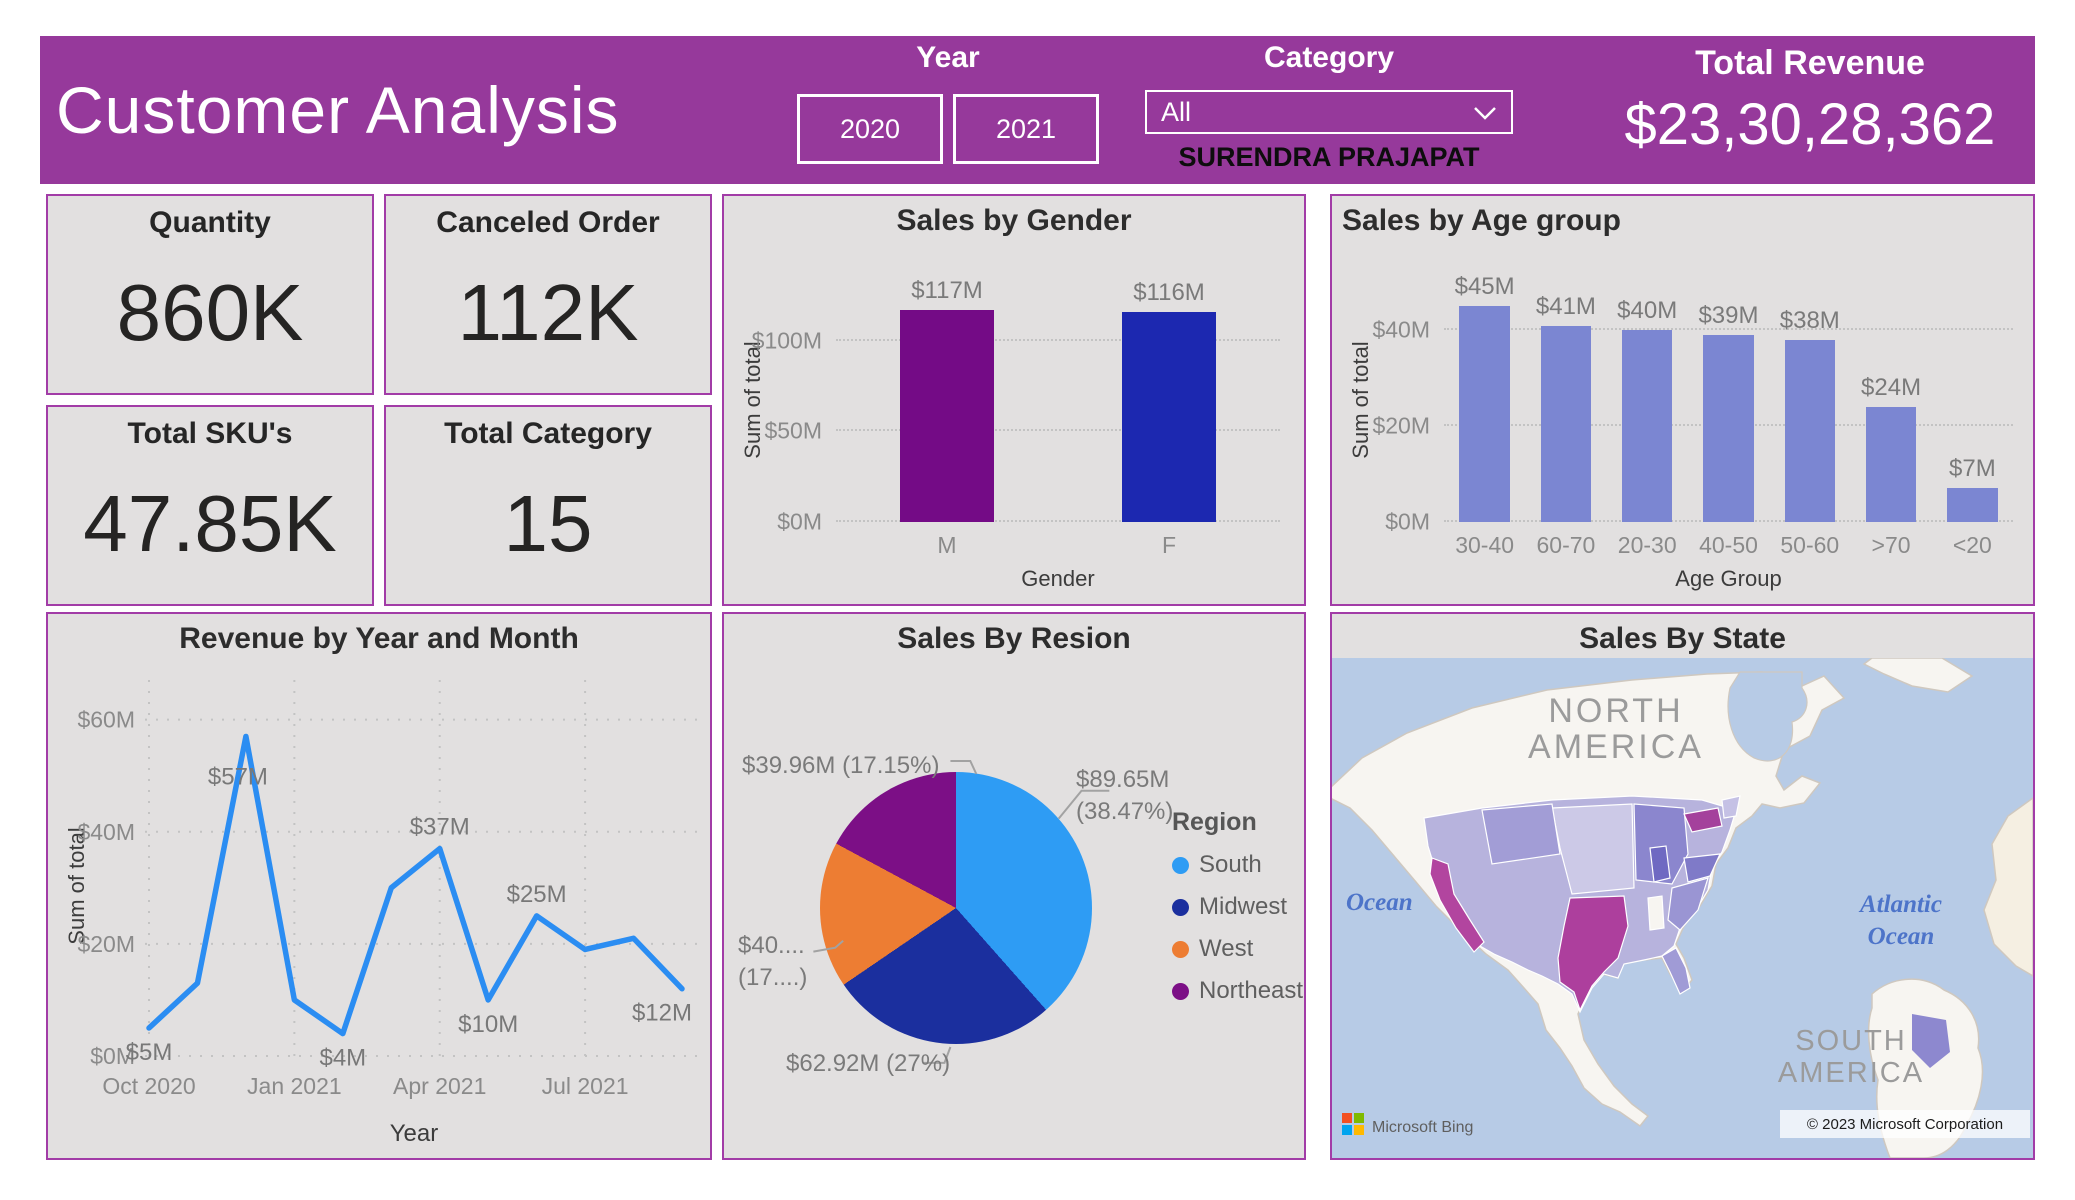  I want to click on bar-column: $38M, so click(1809, 395).